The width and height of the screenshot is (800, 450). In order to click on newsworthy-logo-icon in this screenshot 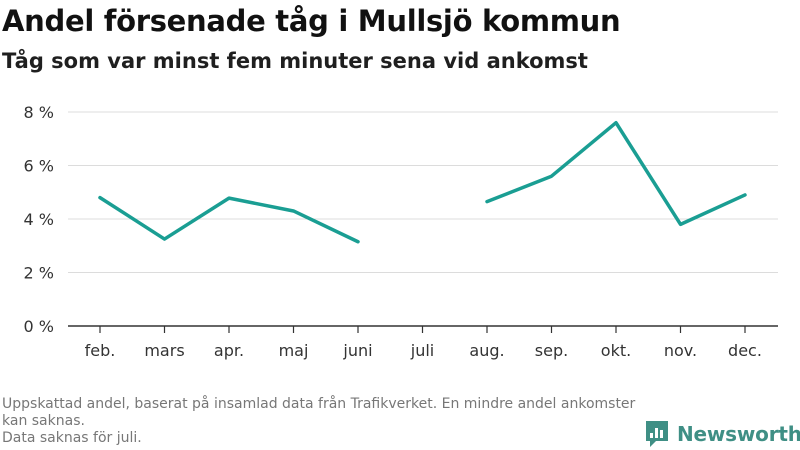, I will do `click(657, 434)`.